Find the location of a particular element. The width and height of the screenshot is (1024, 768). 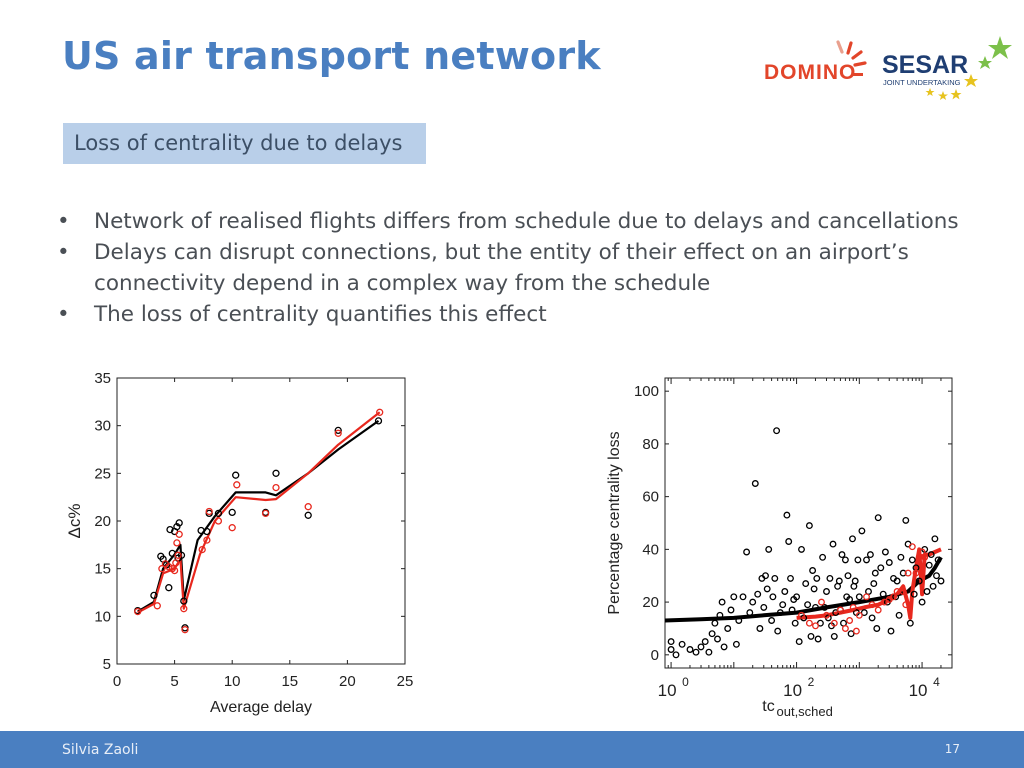

y-tick-label: 40 is located at coordinates (650, 549).